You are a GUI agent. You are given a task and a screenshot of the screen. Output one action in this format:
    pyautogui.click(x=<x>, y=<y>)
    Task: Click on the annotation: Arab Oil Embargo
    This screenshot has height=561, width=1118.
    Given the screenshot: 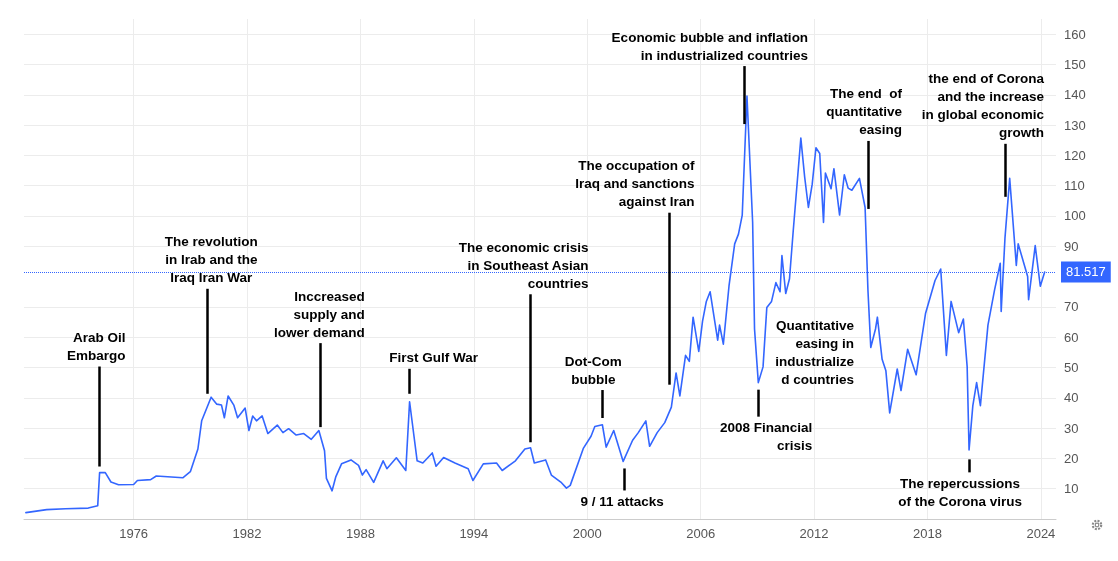 What is the action you would take?
    pyautogui.click(x=96, y=347)
    